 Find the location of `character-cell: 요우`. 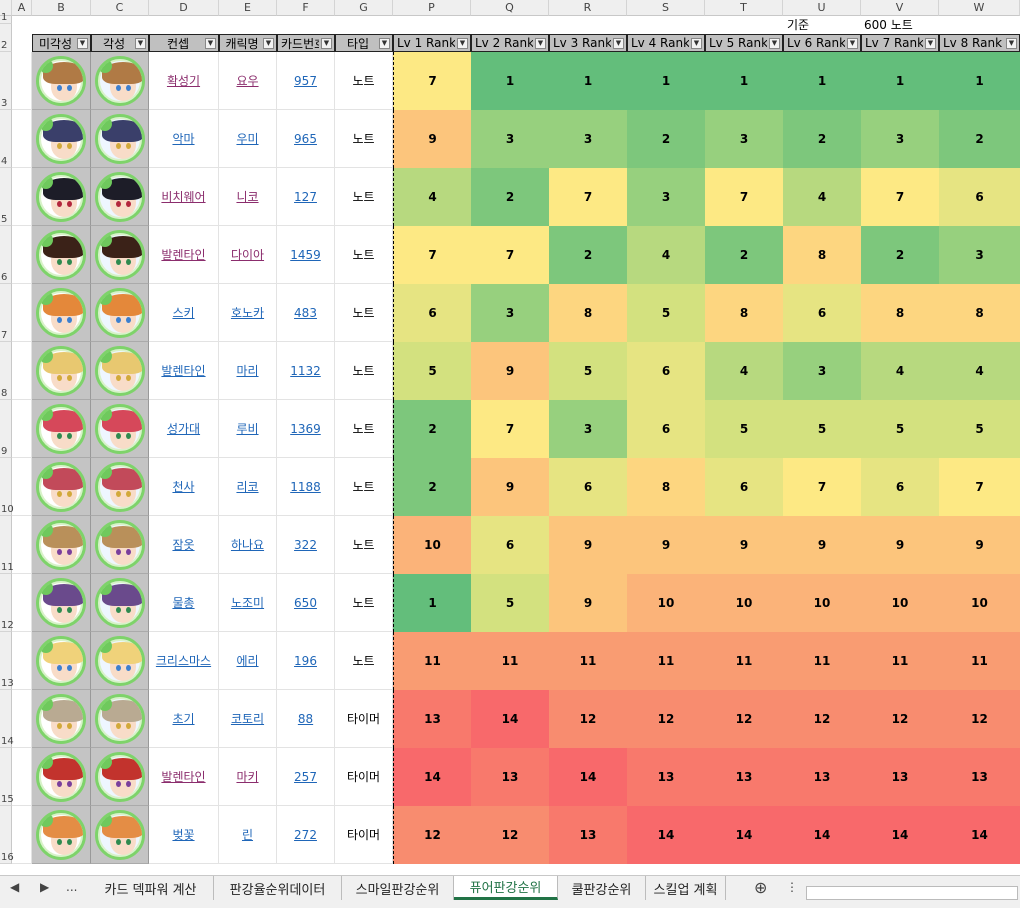

character-cell: 요우 is located at coordinates (248, 81).